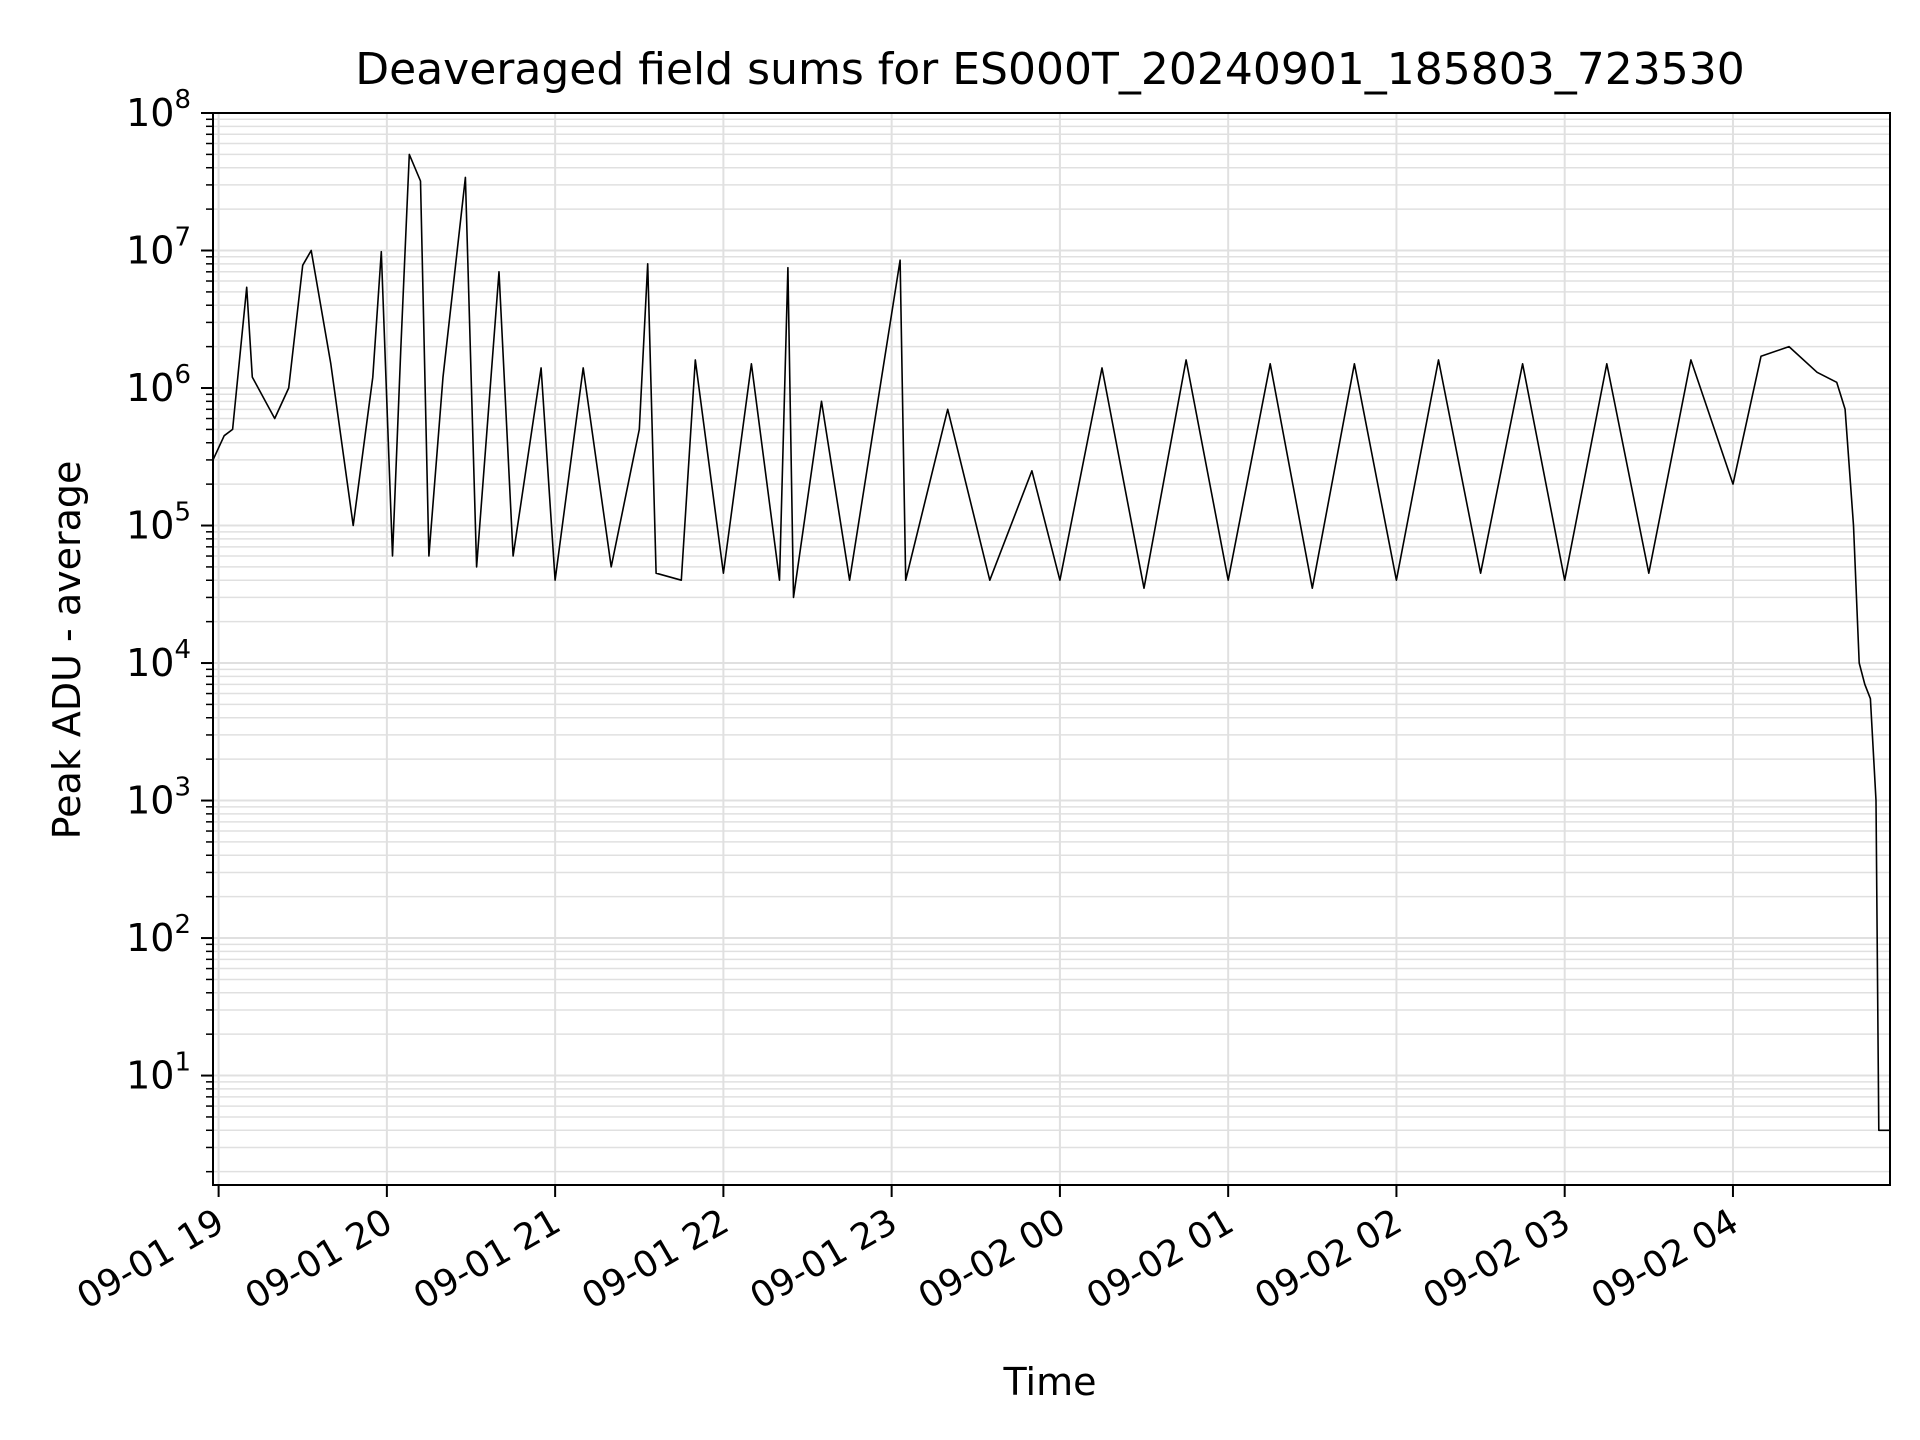 The image size is (1920, 1440). I want to click on y-tick-label: 10⁸, so click(158, 110).